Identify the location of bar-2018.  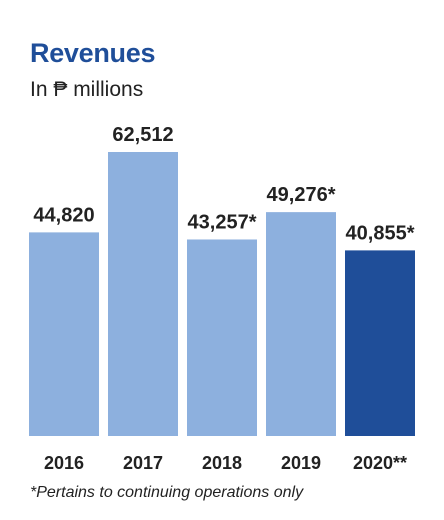
(222, 337).